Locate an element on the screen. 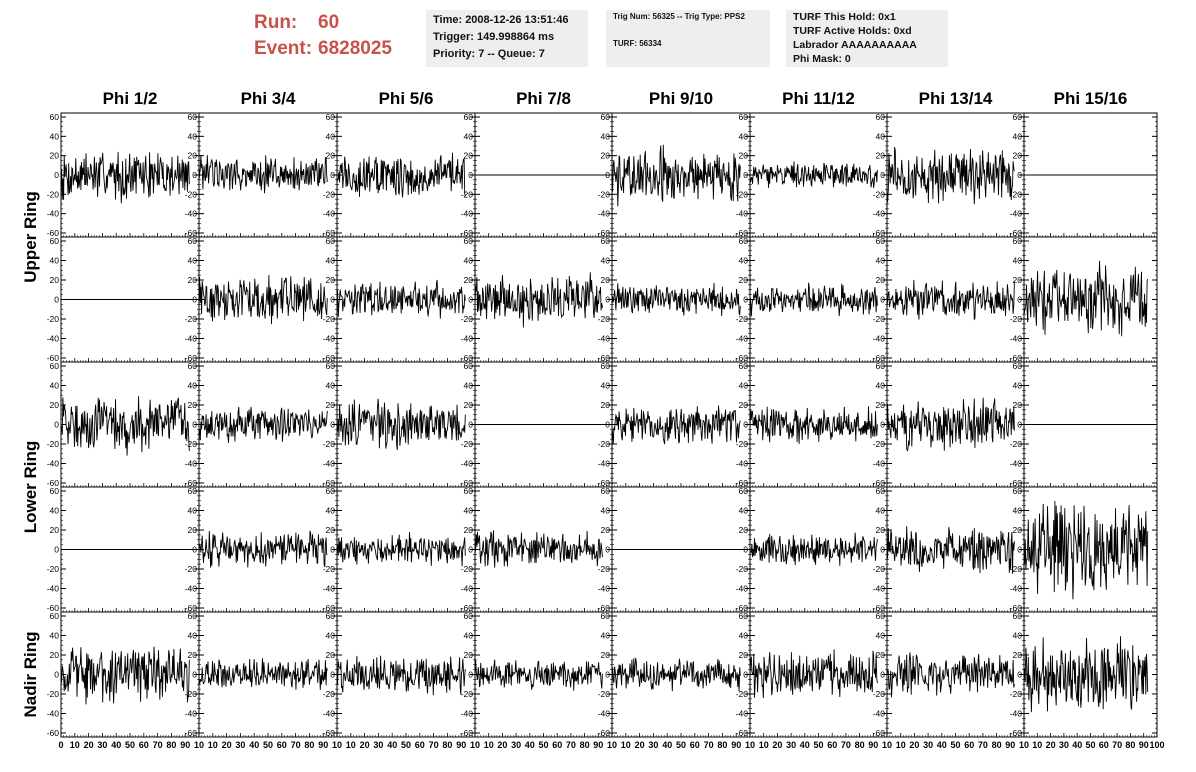 The image size is (1196, 772). column-header: Phi 11/12 is located at coordinates (818, 98).